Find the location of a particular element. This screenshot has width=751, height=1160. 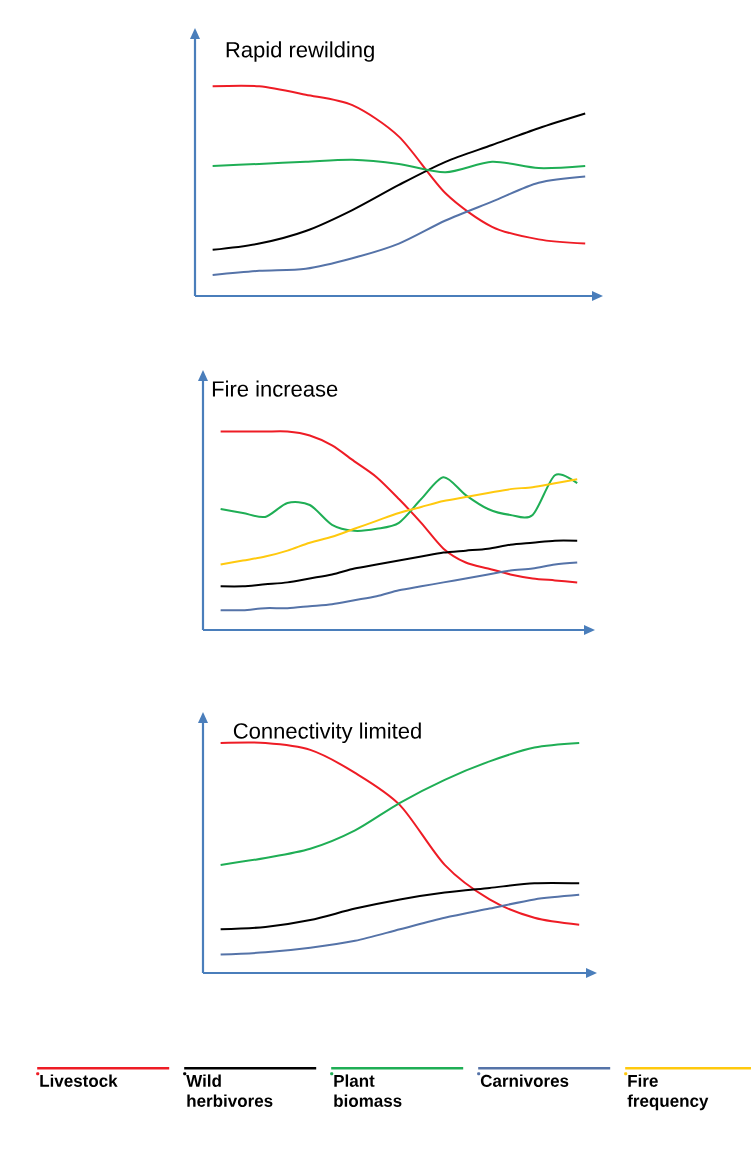

legend-label: Wild herbivores is located at coordinates (229, 1090).